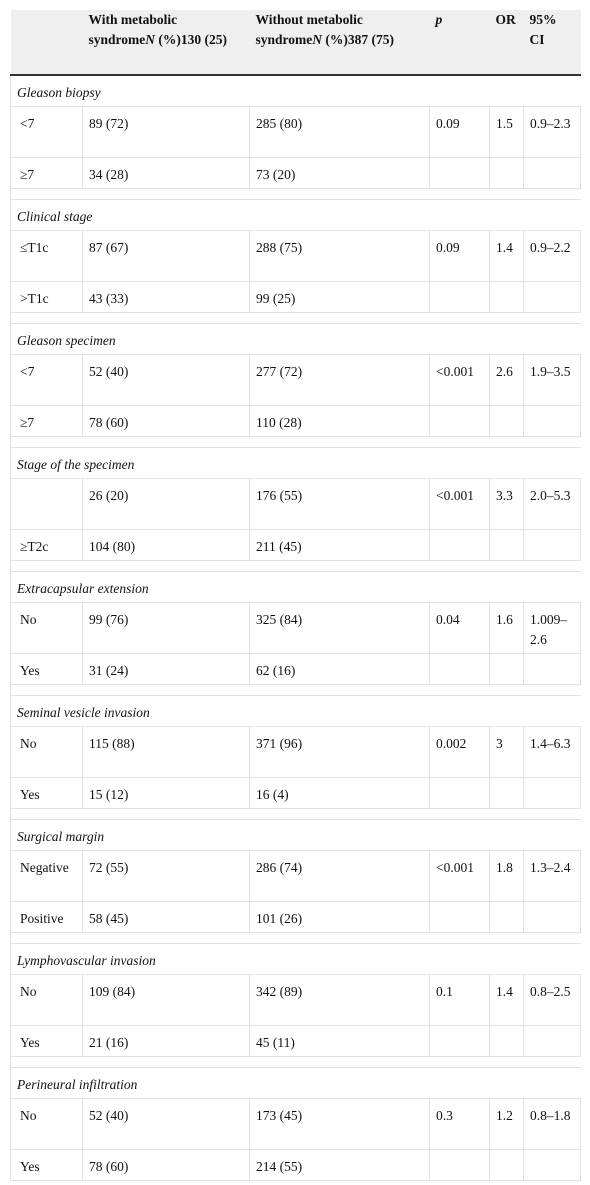 This screenshot has width=590, height=1185. Describe the element at coordinates (506, 875) in the screenshot. I see `cell: 1.8` at that location.